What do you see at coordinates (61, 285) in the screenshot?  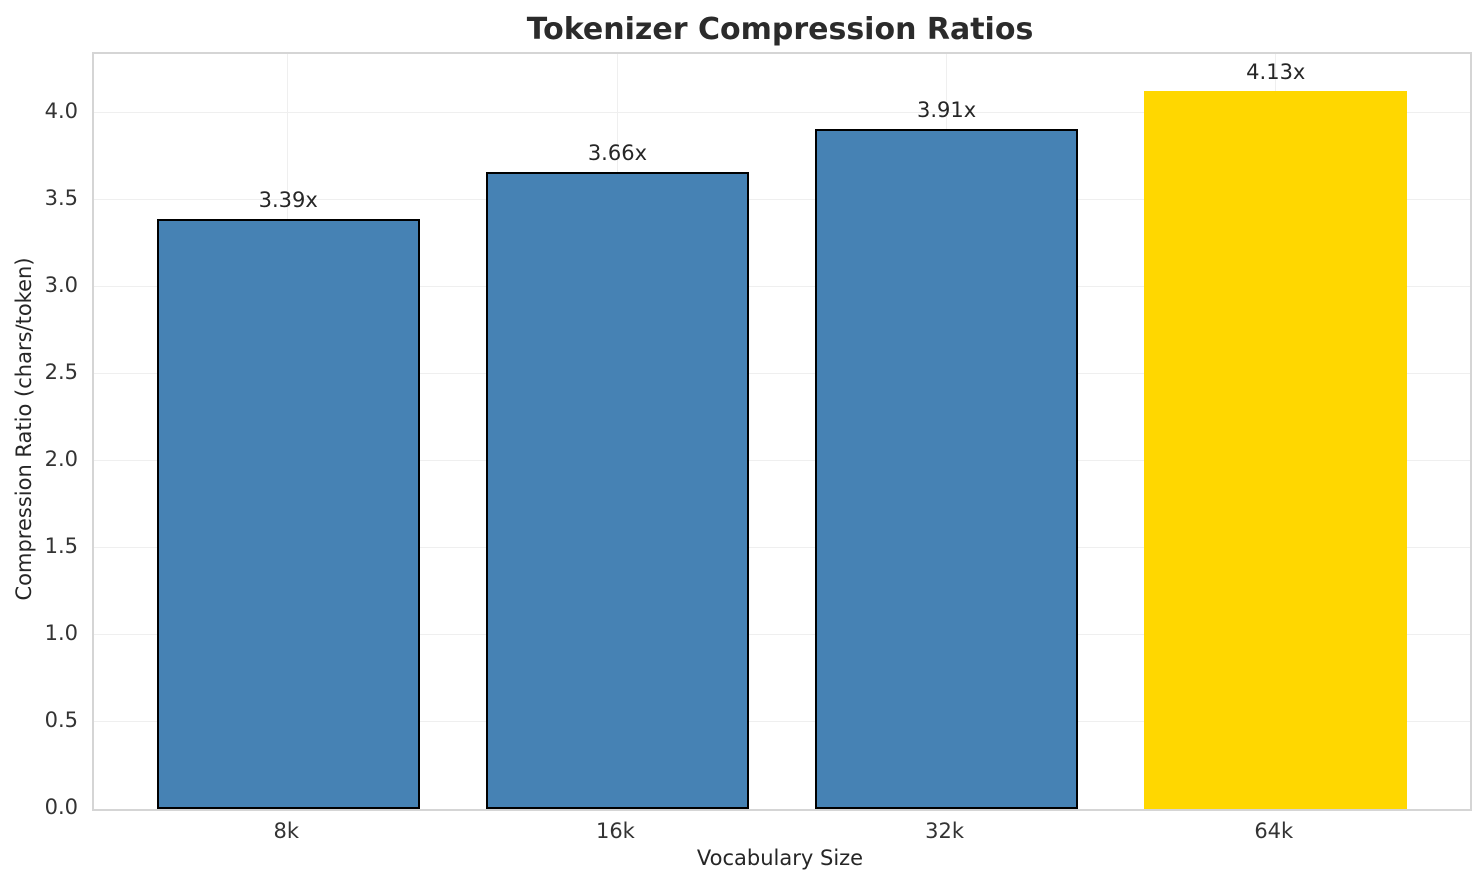 I see `y-tick-label: 3.0` at bounding box center [61, 285].